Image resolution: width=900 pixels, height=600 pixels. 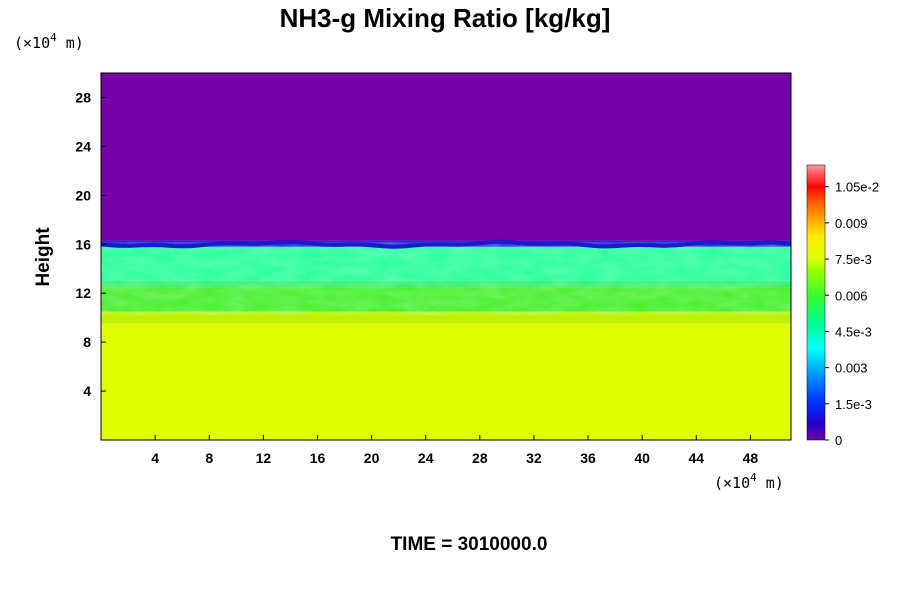 What do you see at coordinates (749, 481) in the screenshot?
I see `x-unit-label: (×104 m)` at bounding box center [749, 481].